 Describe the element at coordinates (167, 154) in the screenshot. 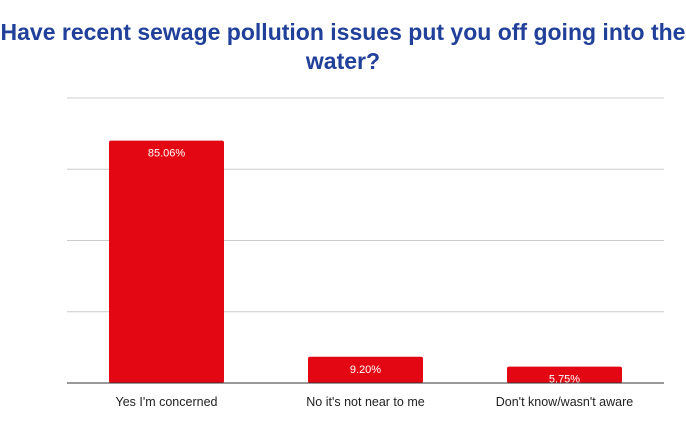

I see `data-label: 85.06%` at that location.